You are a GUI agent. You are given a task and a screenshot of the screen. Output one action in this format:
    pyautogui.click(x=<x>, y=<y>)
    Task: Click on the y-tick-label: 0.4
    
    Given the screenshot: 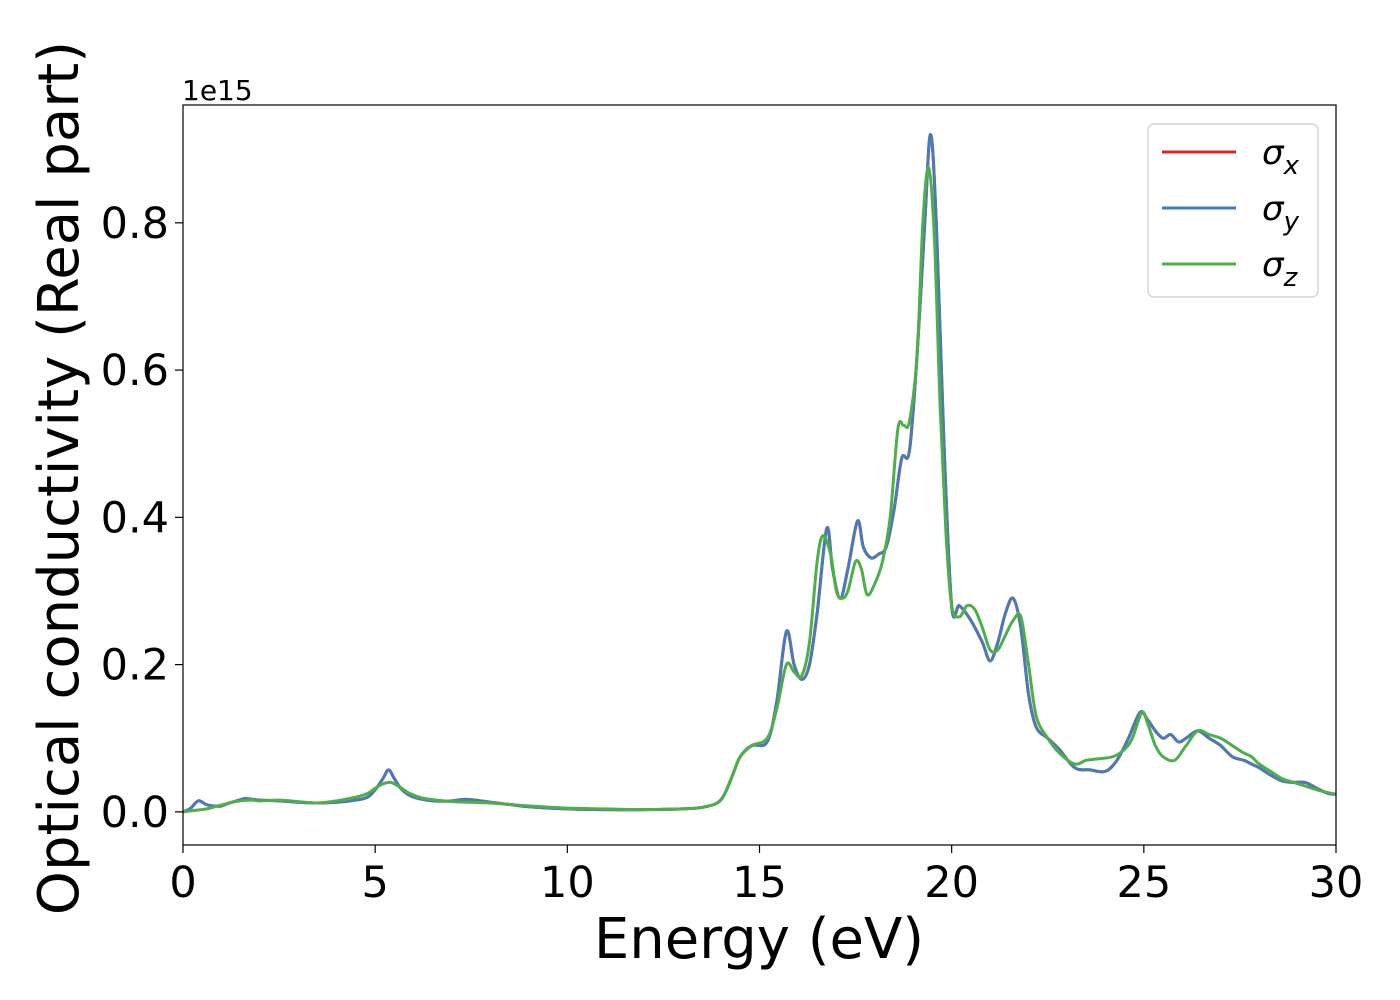 What is the action you would take?
    pyautogui.click(x=135, y=518)
    